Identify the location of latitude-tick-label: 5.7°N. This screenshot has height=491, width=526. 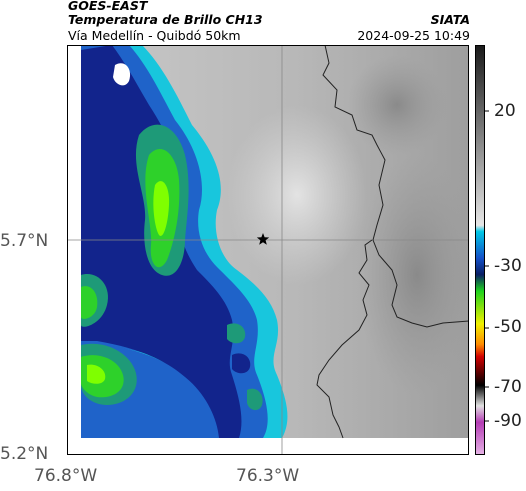
(24, 241).